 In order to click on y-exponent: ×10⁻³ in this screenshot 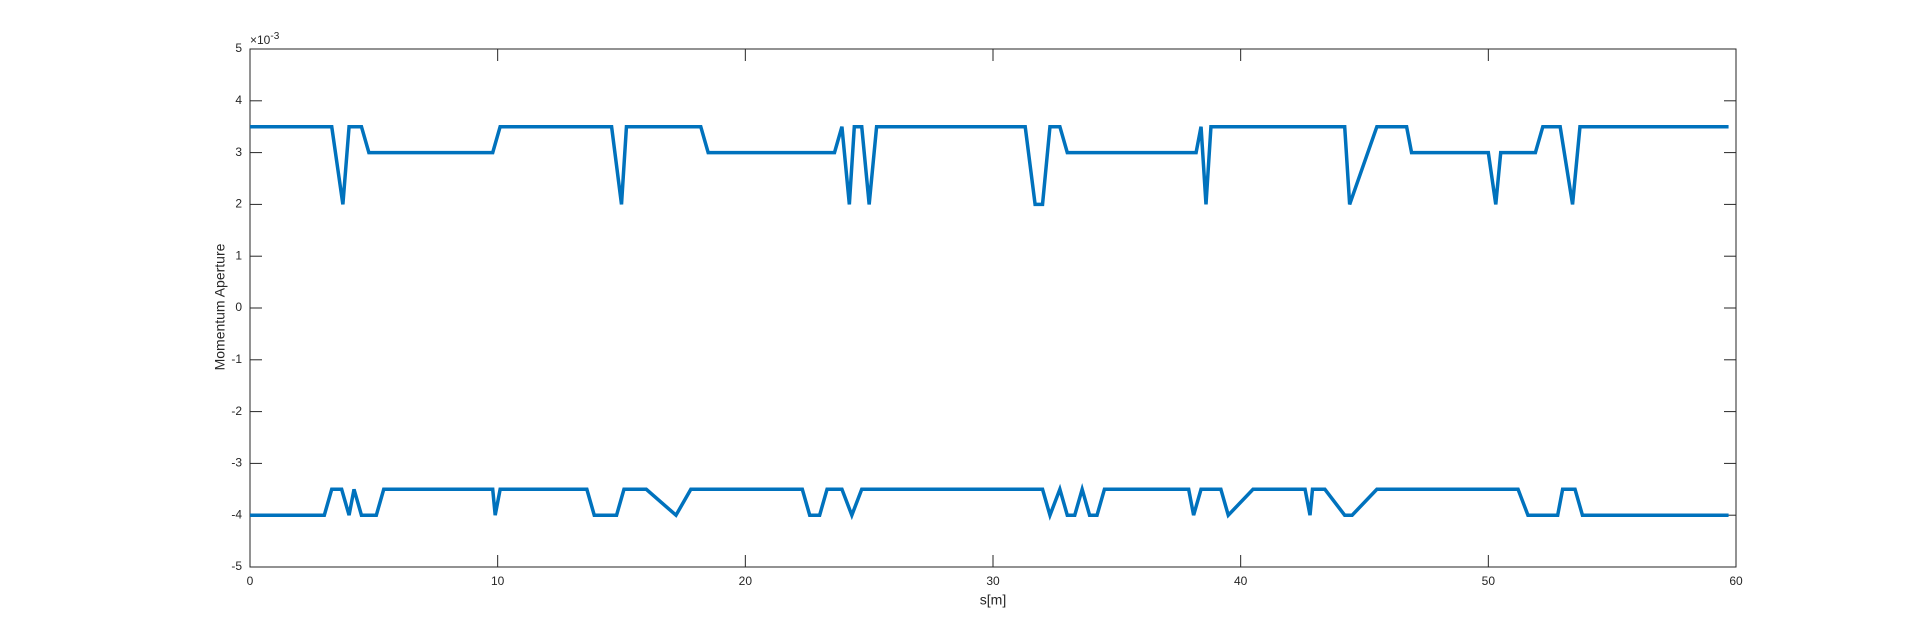, I will do `click(265, 39)`.